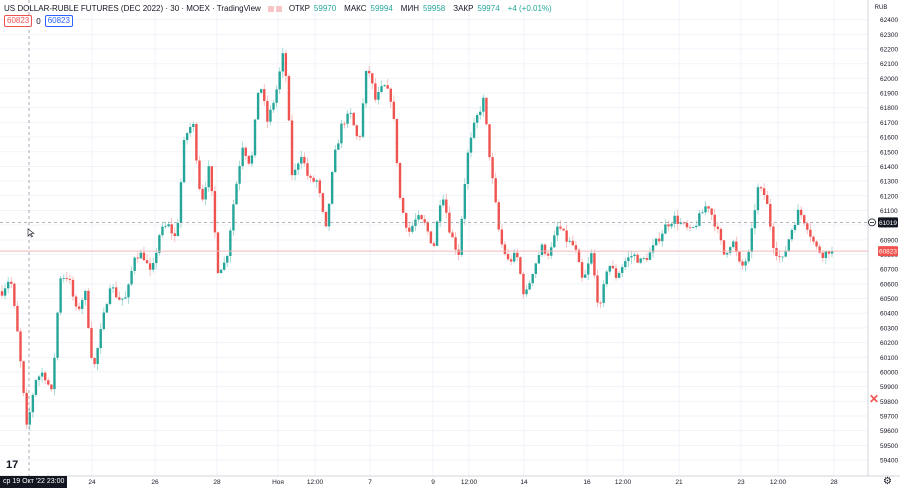 The height and width of the screenshot is (488, 900). Describe the element at coordinates (679, 482) in the screenshot. I see `x-tick-label: 21` at that location.